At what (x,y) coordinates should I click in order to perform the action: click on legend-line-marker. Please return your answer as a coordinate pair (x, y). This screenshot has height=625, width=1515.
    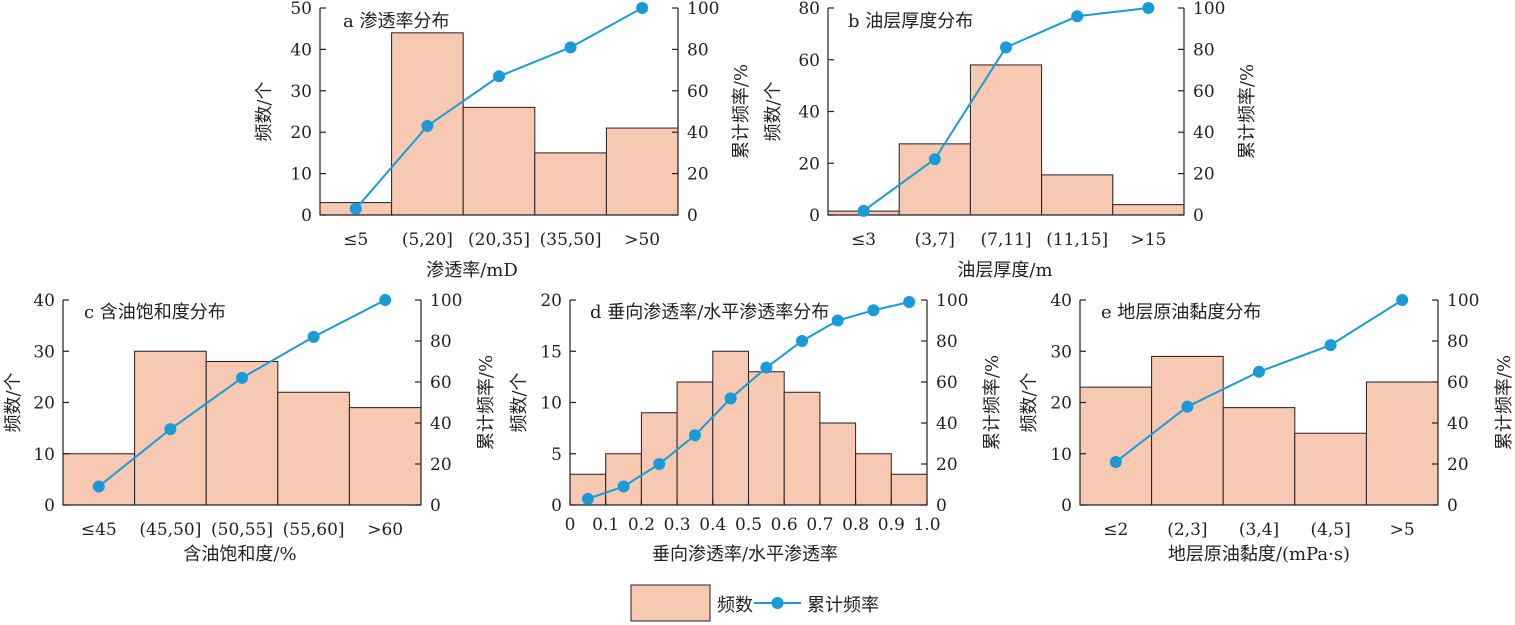
    Looking at the image, I should click on (777, 603).